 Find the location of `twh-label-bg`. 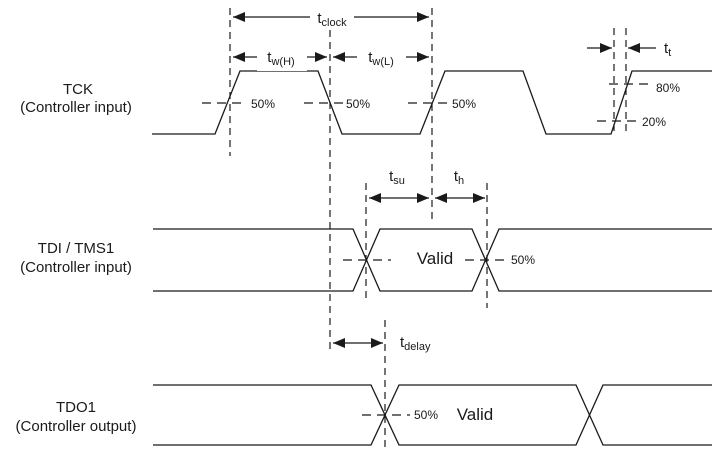

twh-label-bg is located at coordinates (282, 58).